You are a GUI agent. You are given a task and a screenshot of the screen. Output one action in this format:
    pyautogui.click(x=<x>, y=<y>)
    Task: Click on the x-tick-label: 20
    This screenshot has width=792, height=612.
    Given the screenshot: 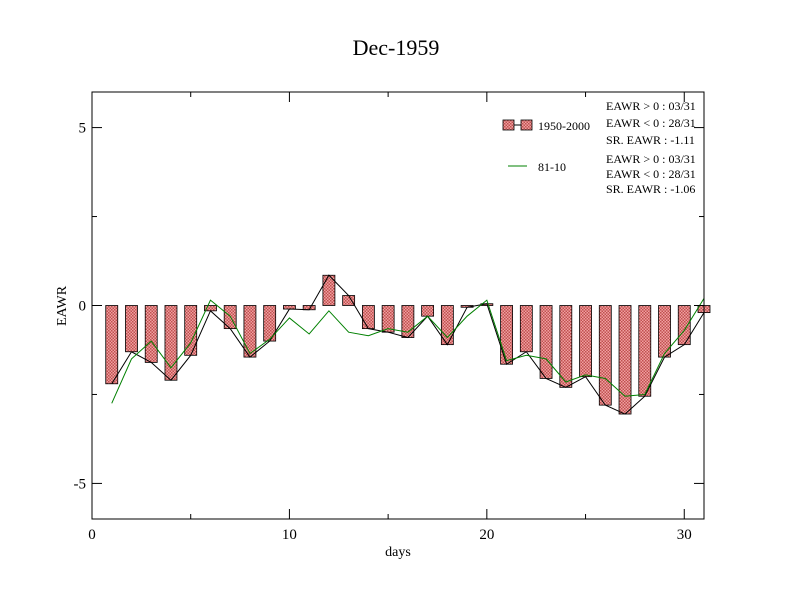 What is the action you would take?
    pyautogui.click(x=486, y=535)
    